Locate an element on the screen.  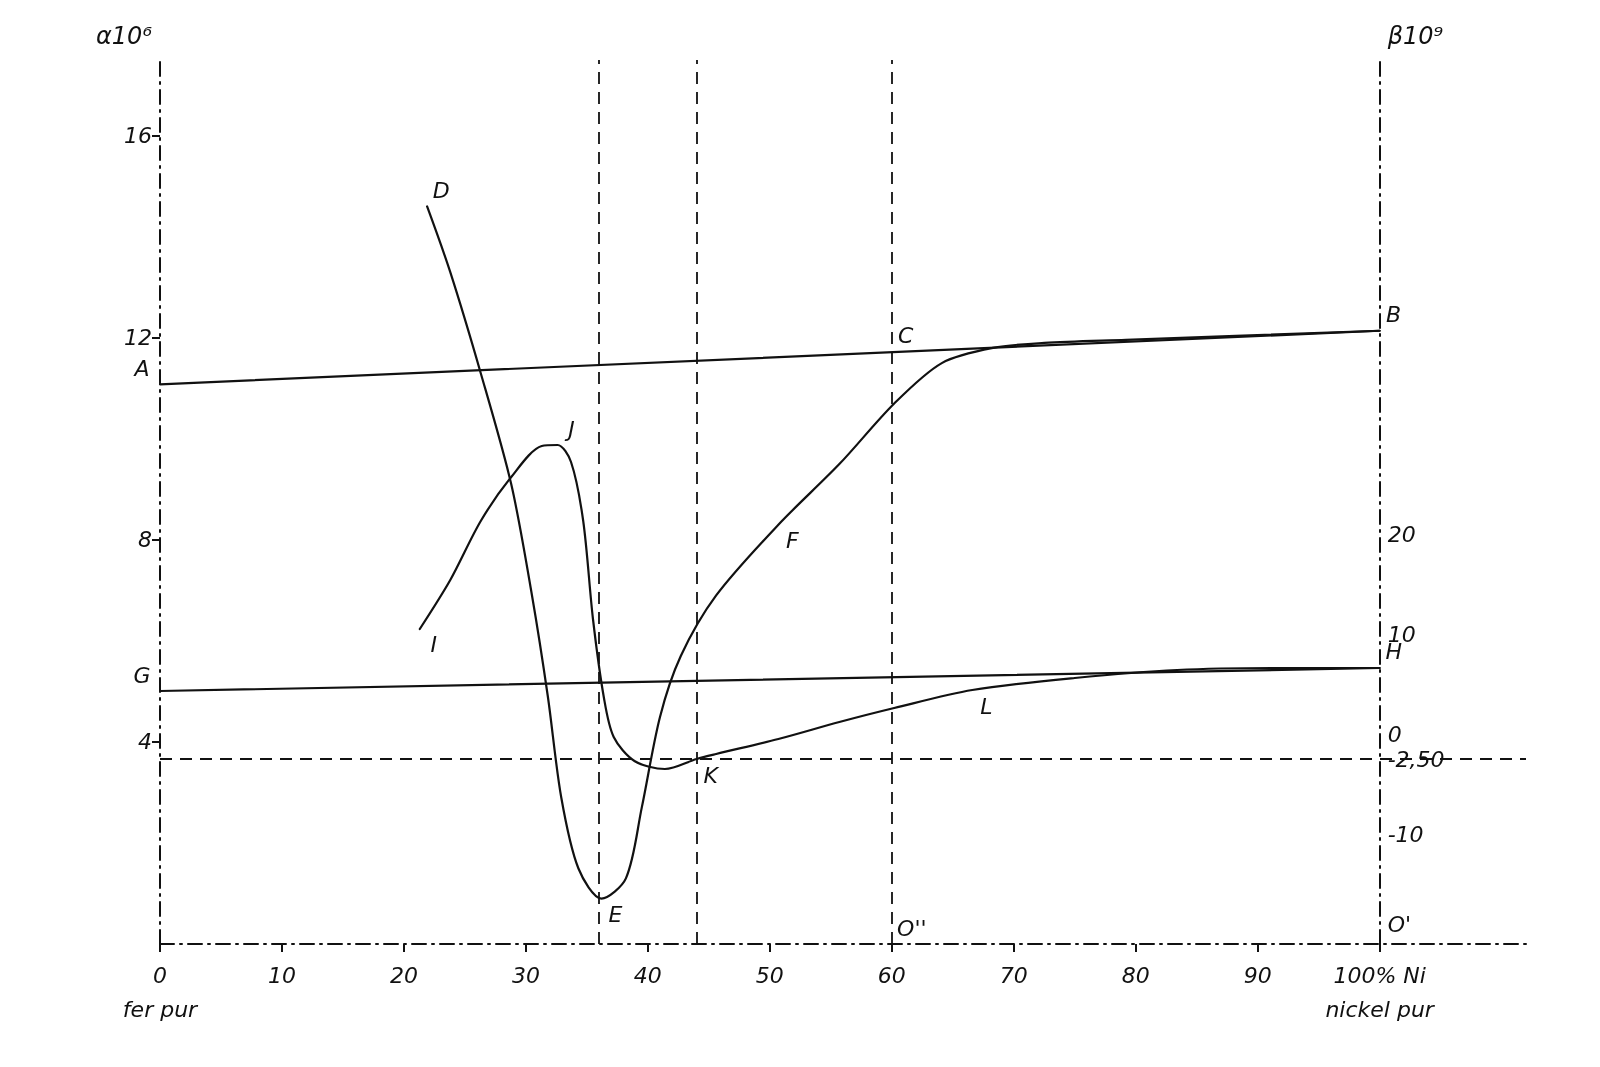
annotation: F is located at coordinates (793, 541).